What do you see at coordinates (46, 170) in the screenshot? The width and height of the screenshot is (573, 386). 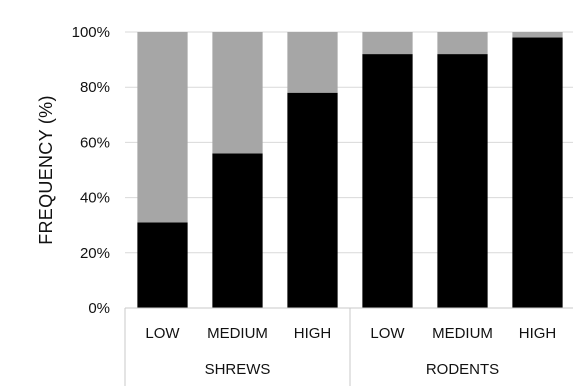 I see `y-axis-title: FREQUENCY (%)` at bounding box center [46, 170].